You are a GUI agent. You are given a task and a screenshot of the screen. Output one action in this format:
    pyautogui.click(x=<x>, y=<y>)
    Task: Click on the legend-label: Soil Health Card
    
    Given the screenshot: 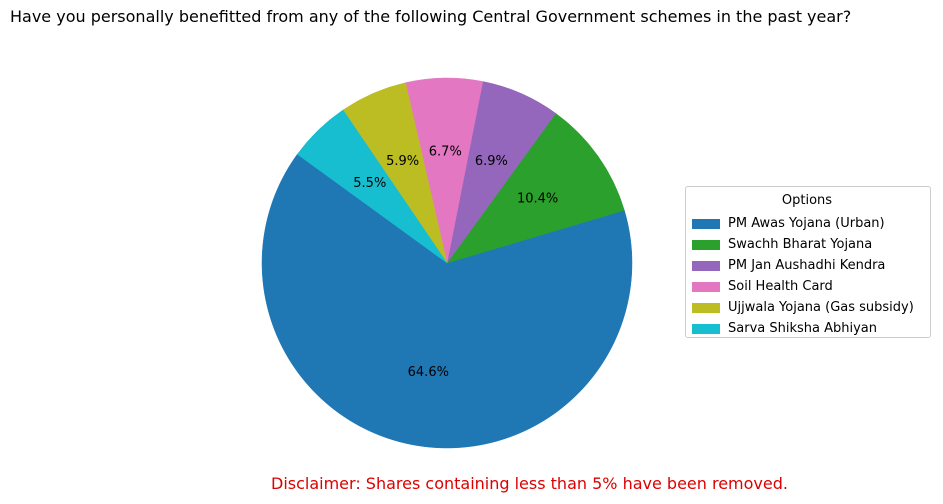 What is the action you would take?
    pyautogui.click(x=780, y=286)
    